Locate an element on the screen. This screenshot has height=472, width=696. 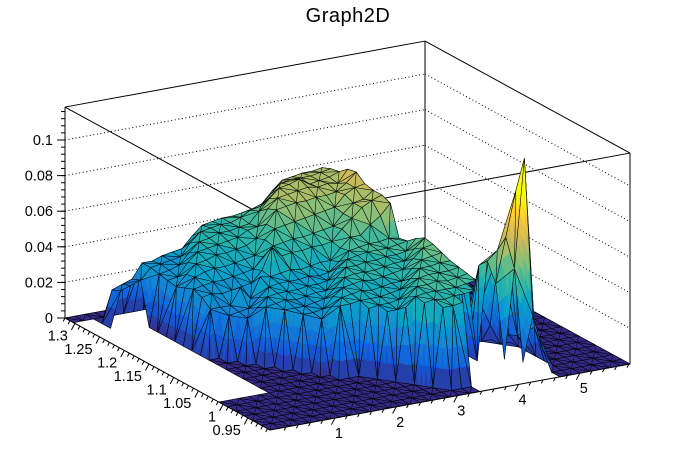
x-tick-label: 3 is located at coordinates (461, 412).